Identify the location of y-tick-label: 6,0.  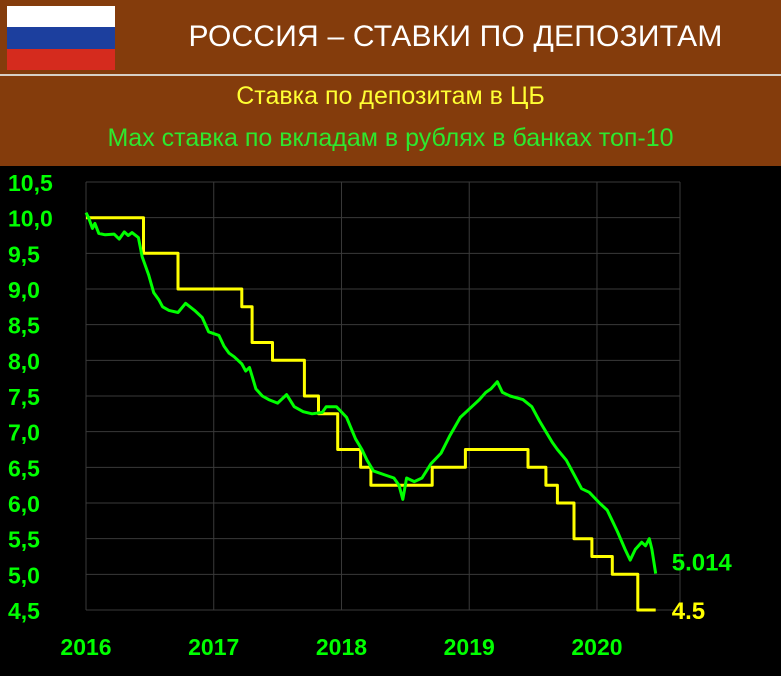
(24, 504).